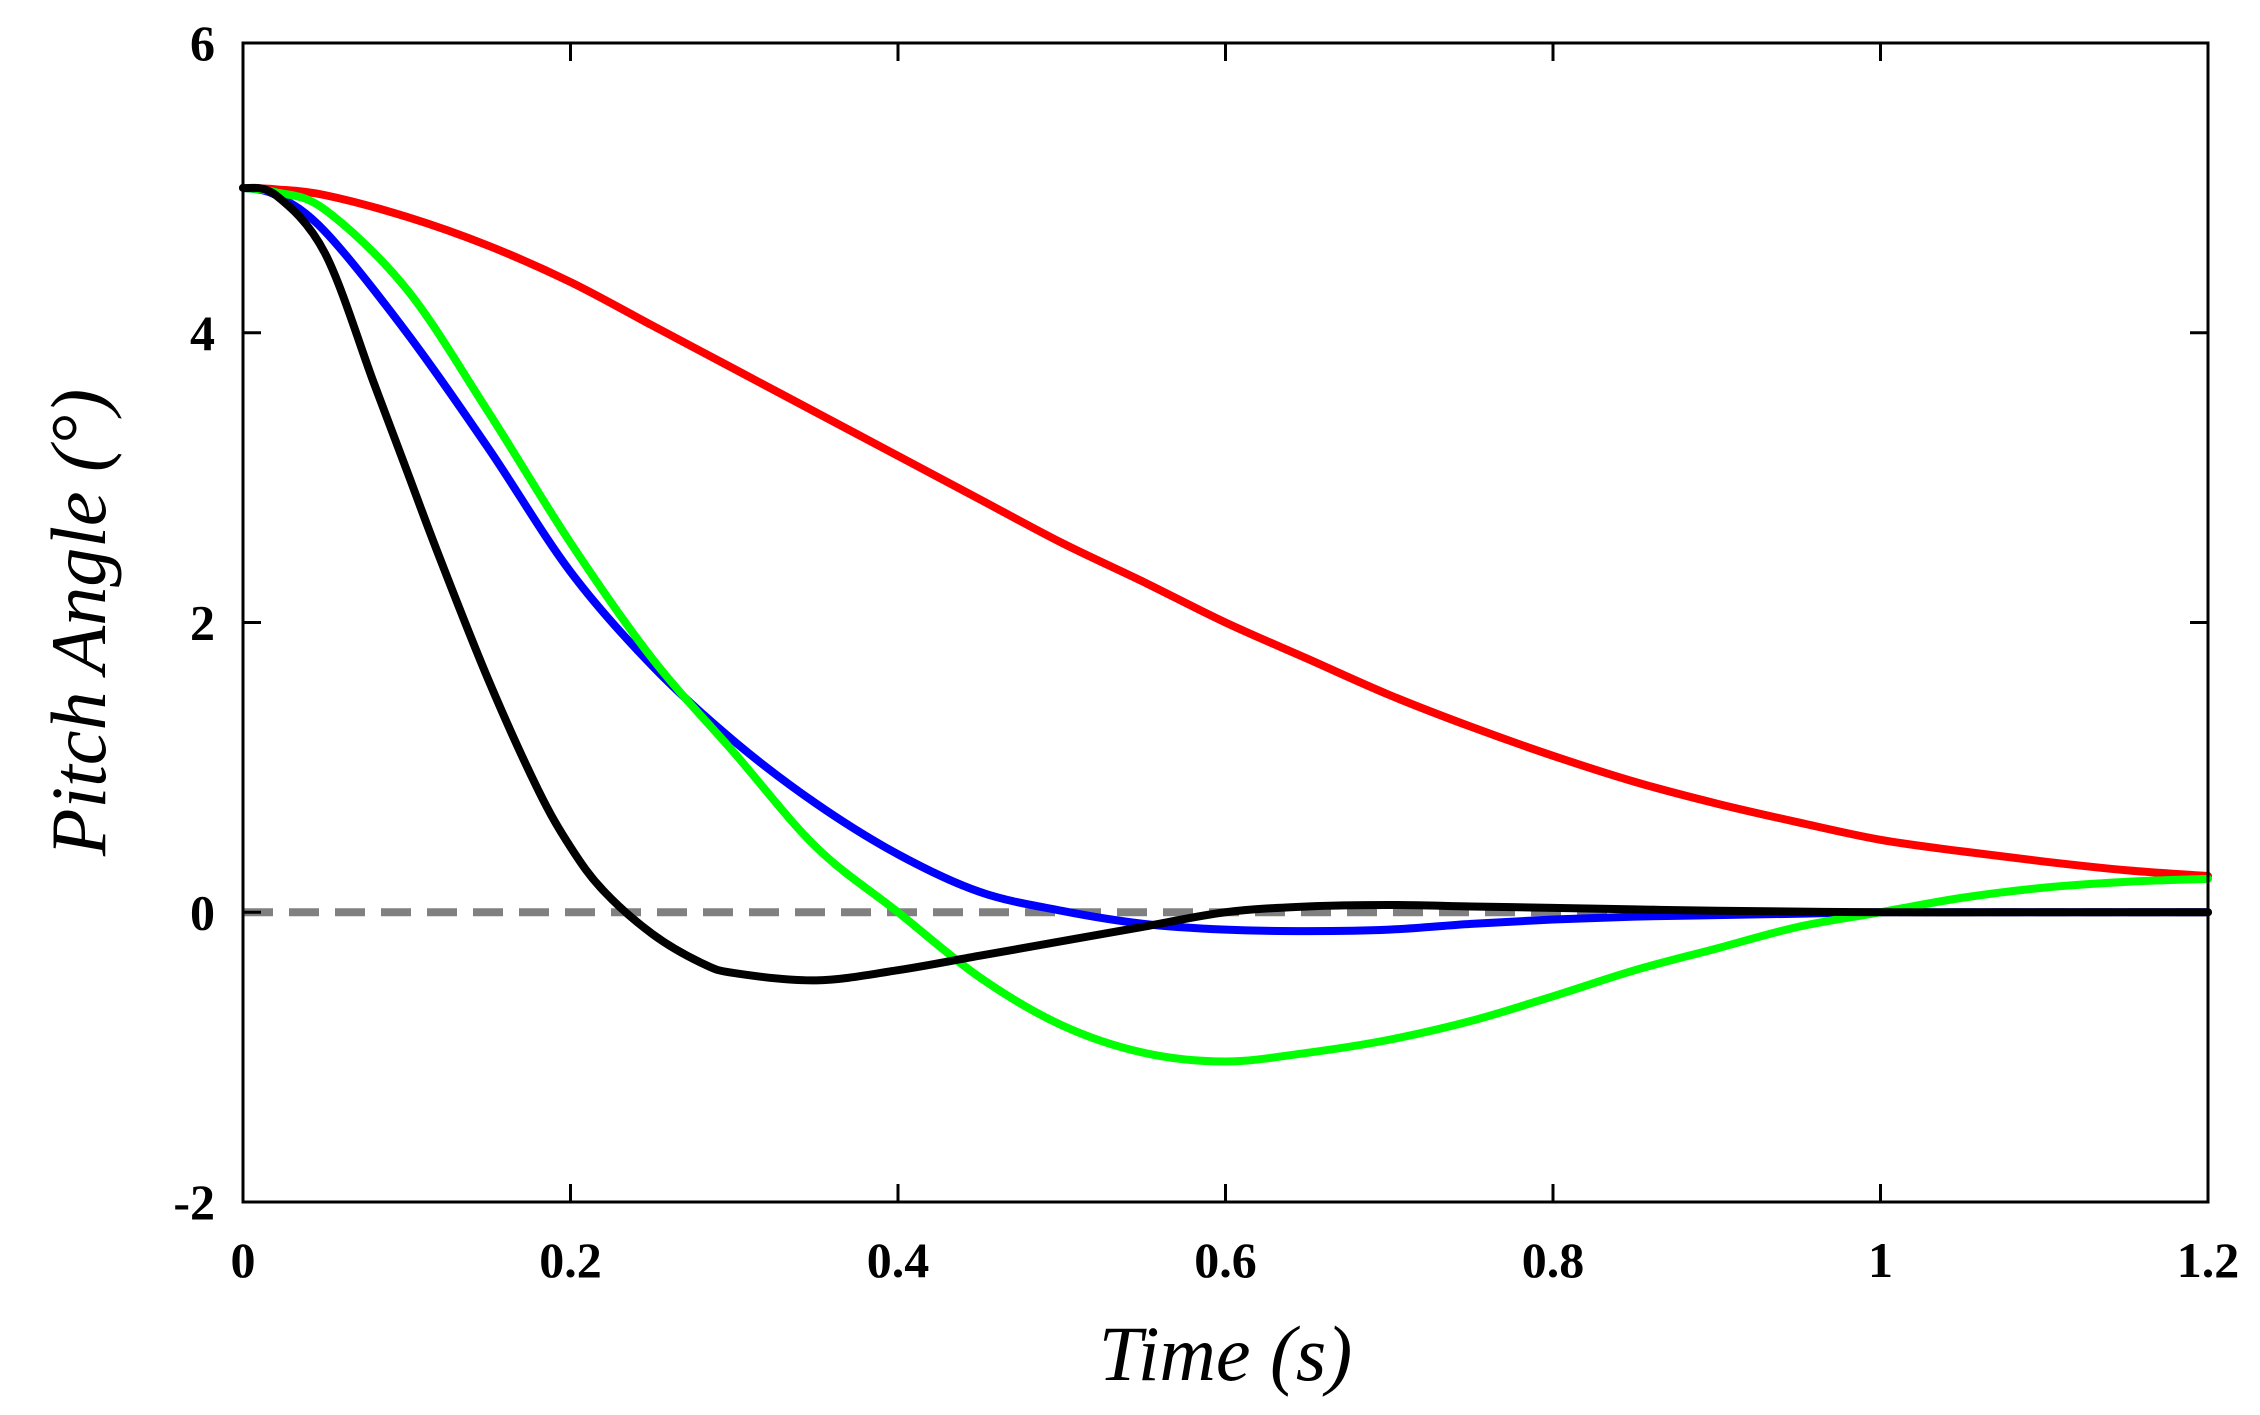 The width and height of the screenshot is (2260, 1415). I want to click on y-tick-label: 2, so click(202, 623).